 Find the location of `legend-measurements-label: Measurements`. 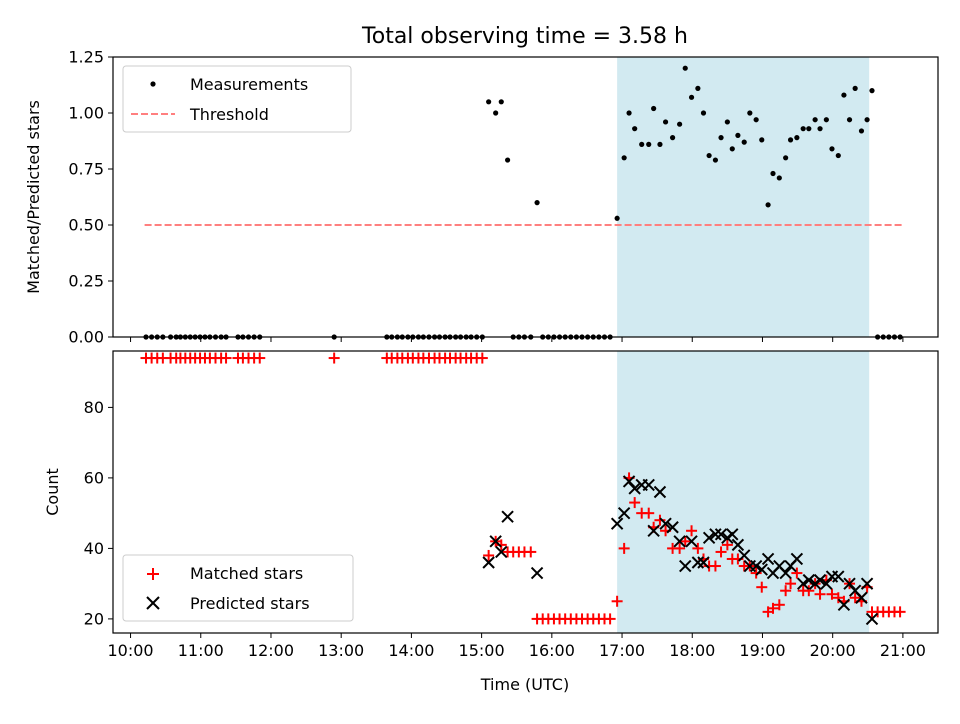

legend-measurements-label: Measurements is located at coordinates (249, 84).